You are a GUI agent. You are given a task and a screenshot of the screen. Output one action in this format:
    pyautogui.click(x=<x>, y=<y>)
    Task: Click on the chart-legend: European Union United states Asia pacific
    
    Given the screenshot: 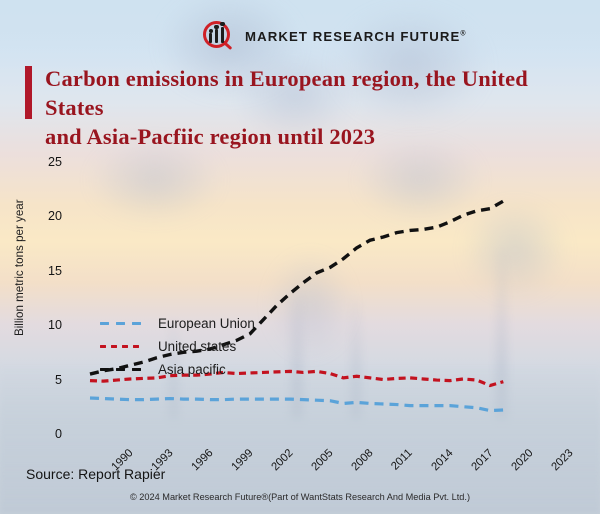 What is the action you would take?
    pyautogui.click(x=177, y=346)
    